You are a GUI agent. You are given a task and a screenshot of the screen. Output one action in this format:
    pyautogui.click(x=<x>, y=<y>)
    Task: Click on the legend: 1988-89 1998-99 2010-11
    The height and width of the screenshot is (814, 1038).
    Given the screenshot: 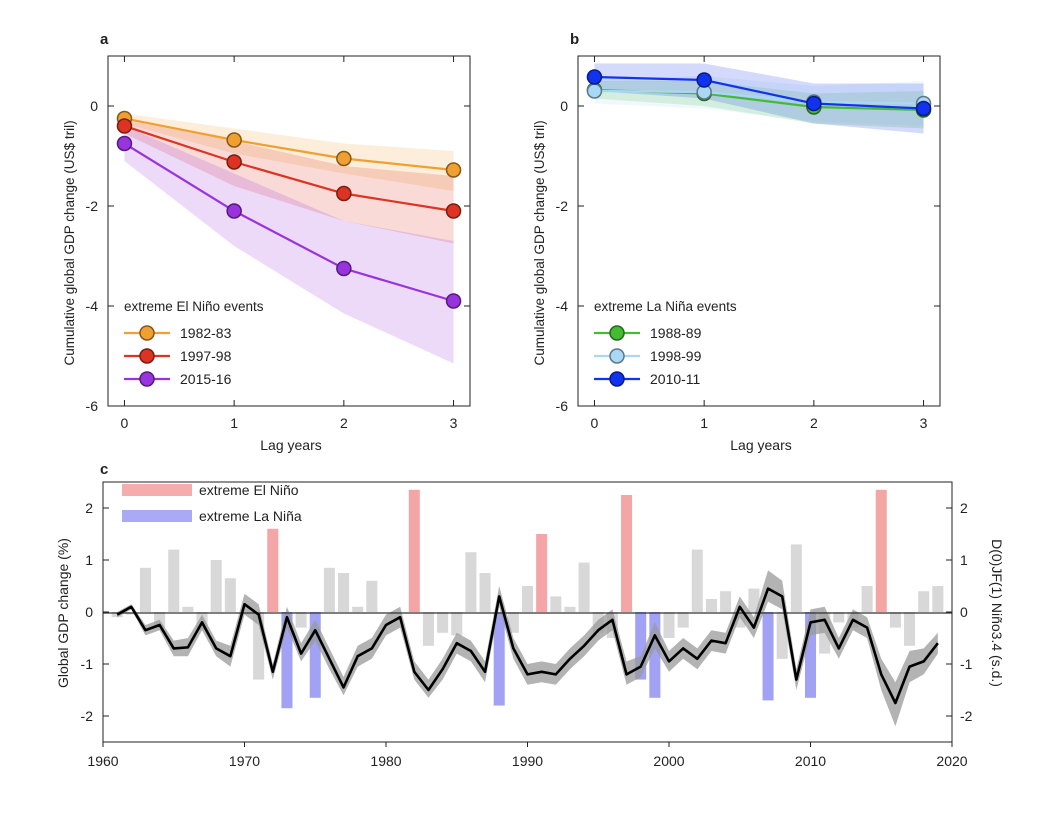 What is the action you would take?
    pyautogui.click(x=648, y=356)
    